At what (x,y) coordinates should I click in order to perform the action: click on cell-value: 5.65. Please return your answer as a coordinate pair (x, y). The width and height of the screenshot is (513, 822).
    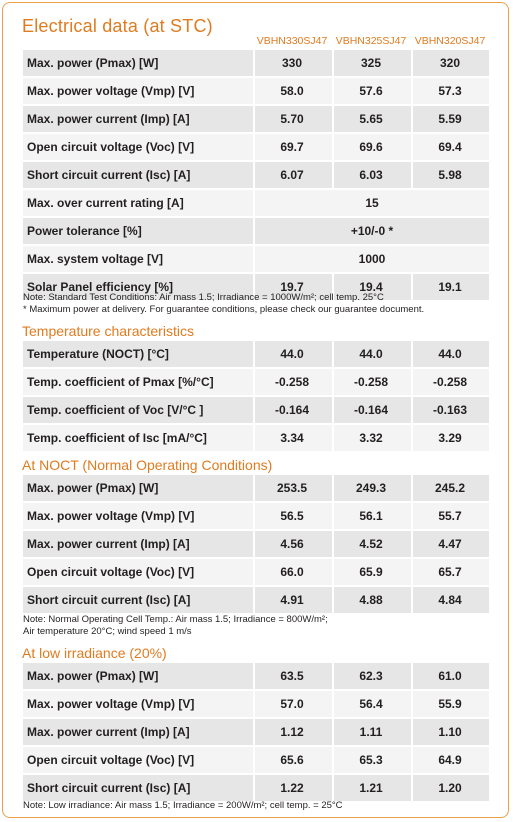
    Looking at the image, I should click on (371, 119).